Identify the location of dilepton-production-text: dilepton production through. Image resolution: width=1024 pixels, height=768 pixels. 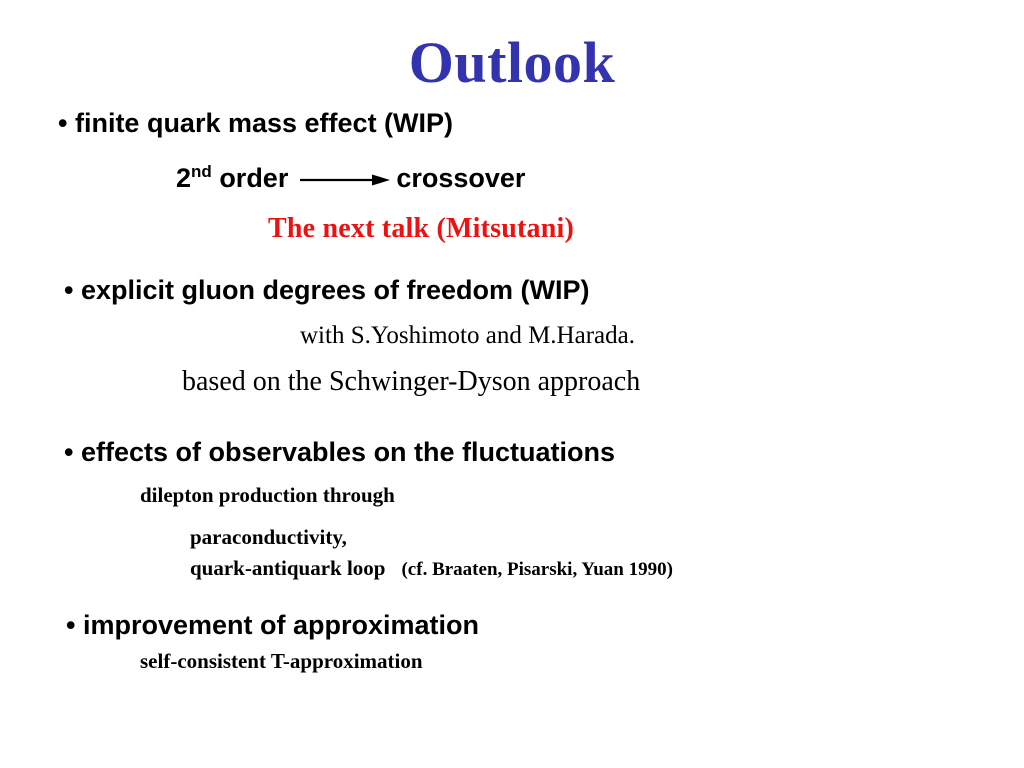
(267, 495).